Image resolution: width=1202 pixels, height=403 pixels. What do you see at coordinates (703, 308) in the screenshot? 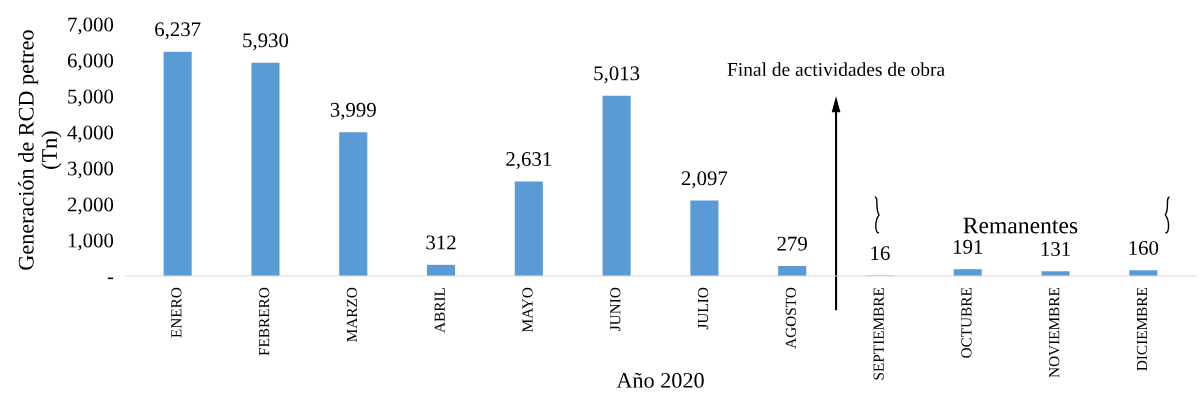
I see `x-tick-label: JULIO` at bounding box center [703, 308].